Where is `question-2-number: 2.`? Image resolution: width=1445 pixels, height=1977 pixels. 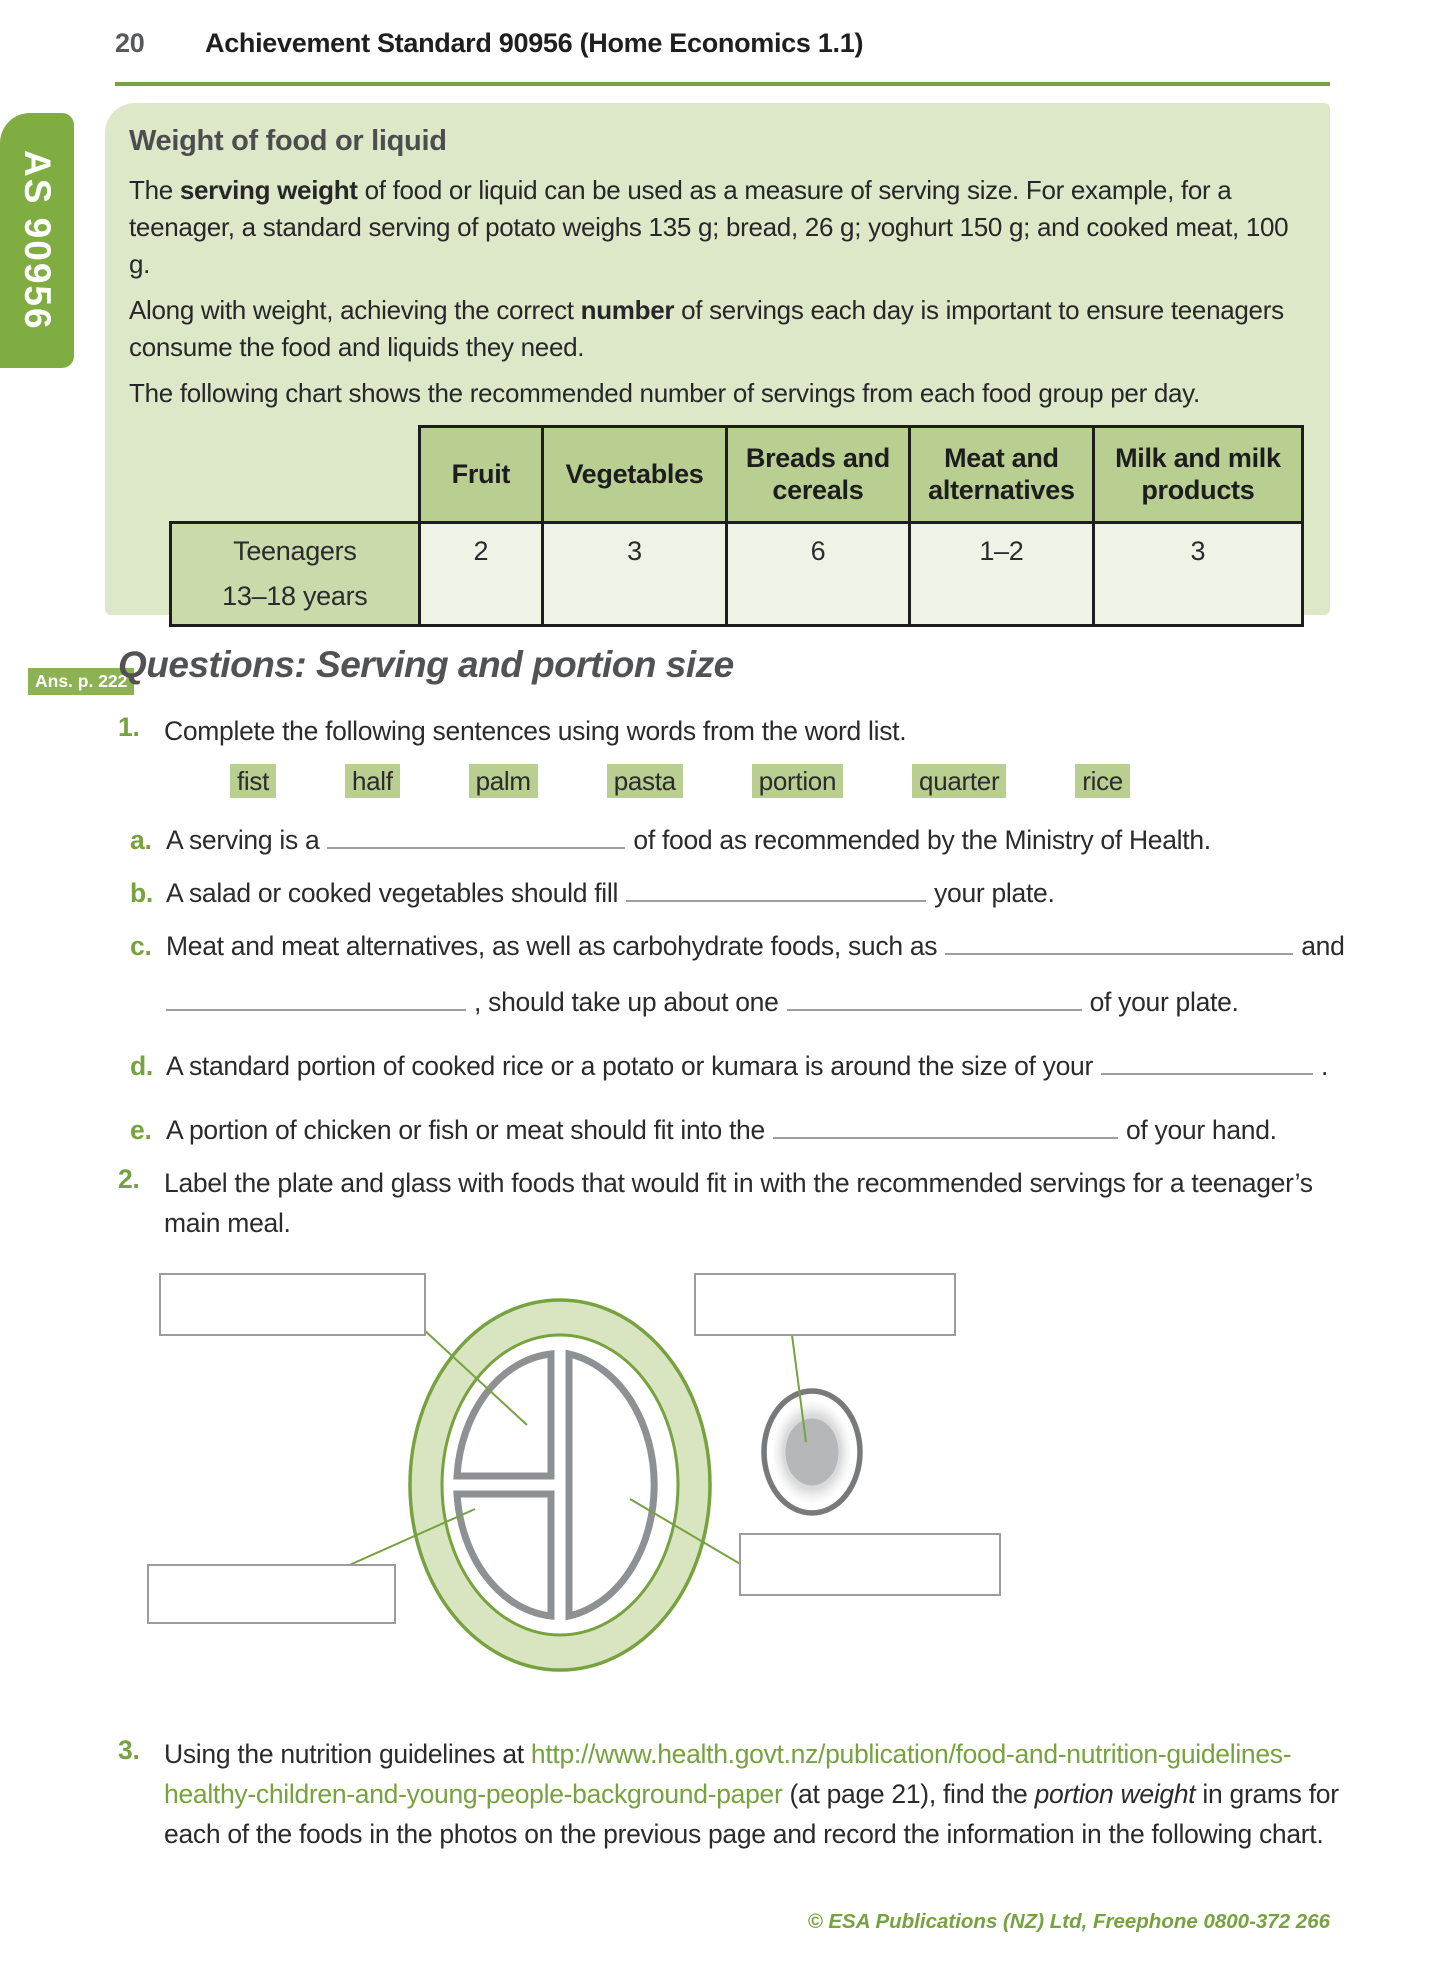
question-2-number: 2. is located at coordinates (129, 1178).